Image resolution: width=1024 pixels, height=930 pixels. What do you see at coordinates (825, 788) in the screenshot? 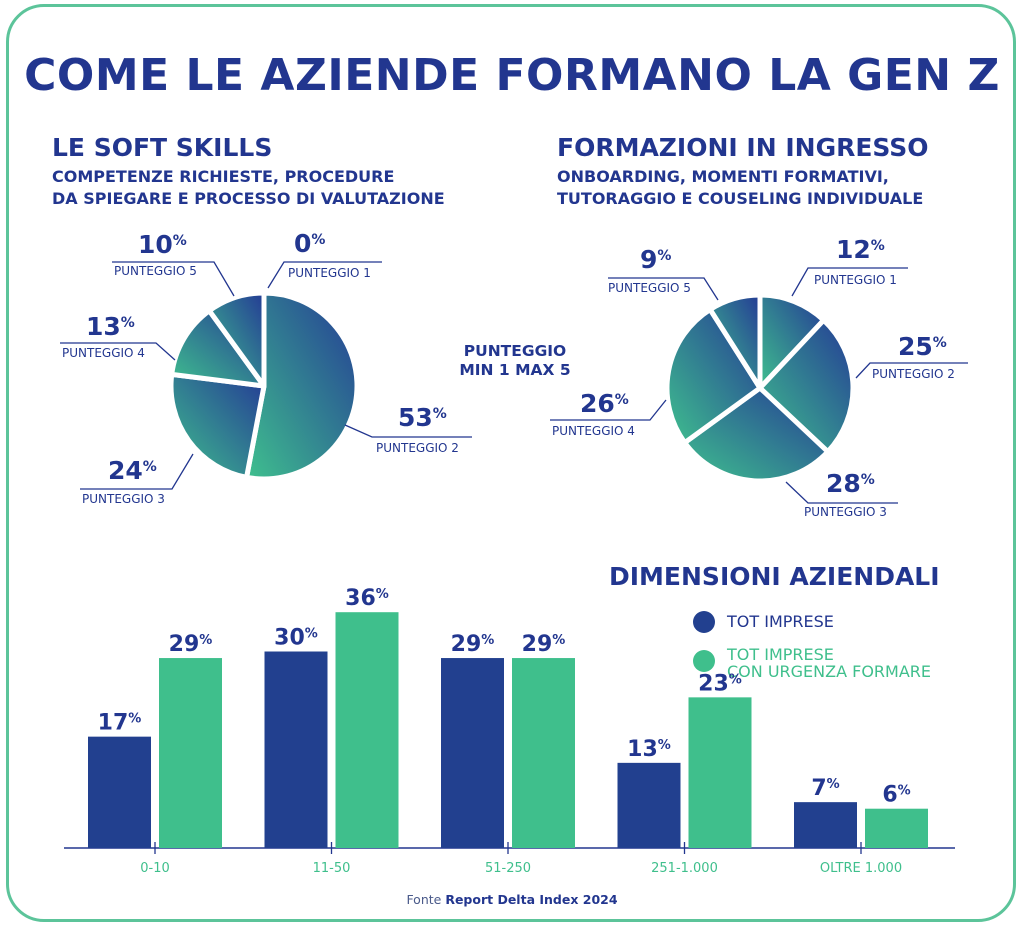
I see `bar-value-tot-5: 7%` at bounding box center [825, 788].